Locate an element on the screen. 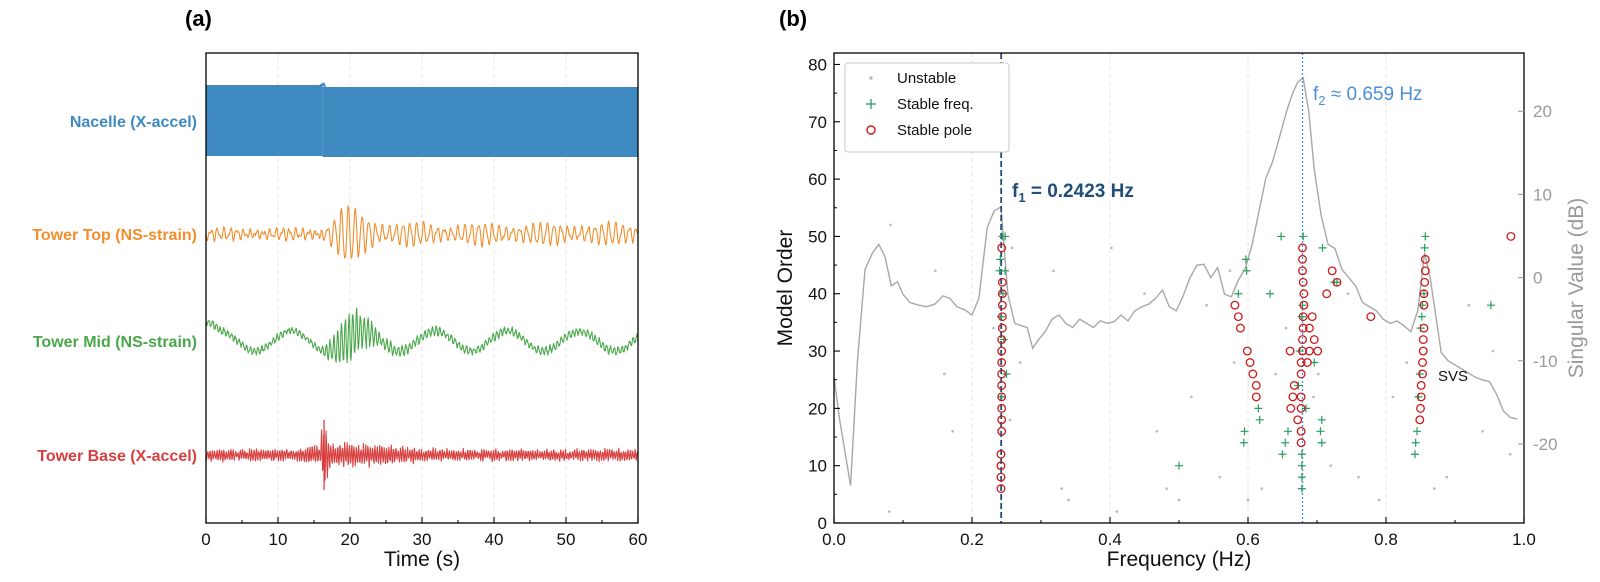  panel-b-x-tick-label: 0.0 is located at coordinates (834, 539).